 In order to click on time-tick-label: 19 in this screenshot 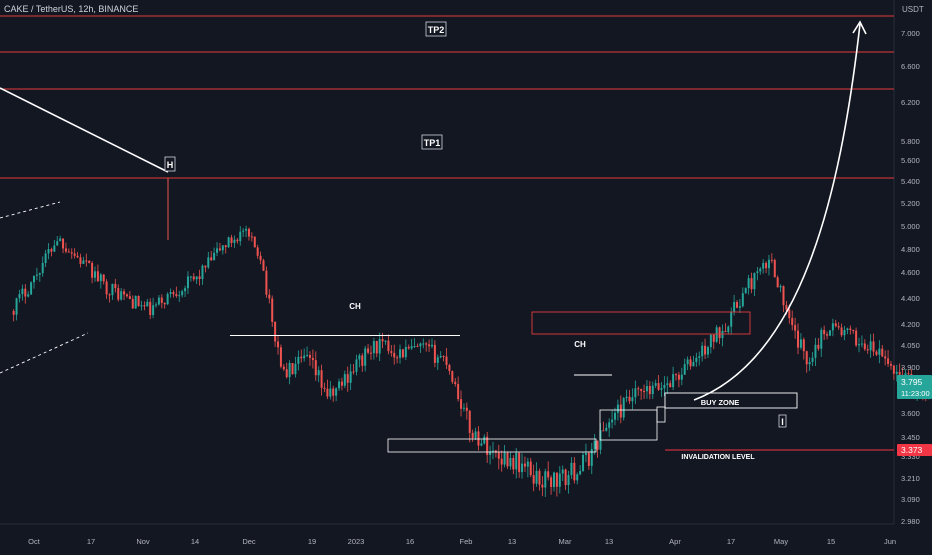, I will do `click(312, 541)`.